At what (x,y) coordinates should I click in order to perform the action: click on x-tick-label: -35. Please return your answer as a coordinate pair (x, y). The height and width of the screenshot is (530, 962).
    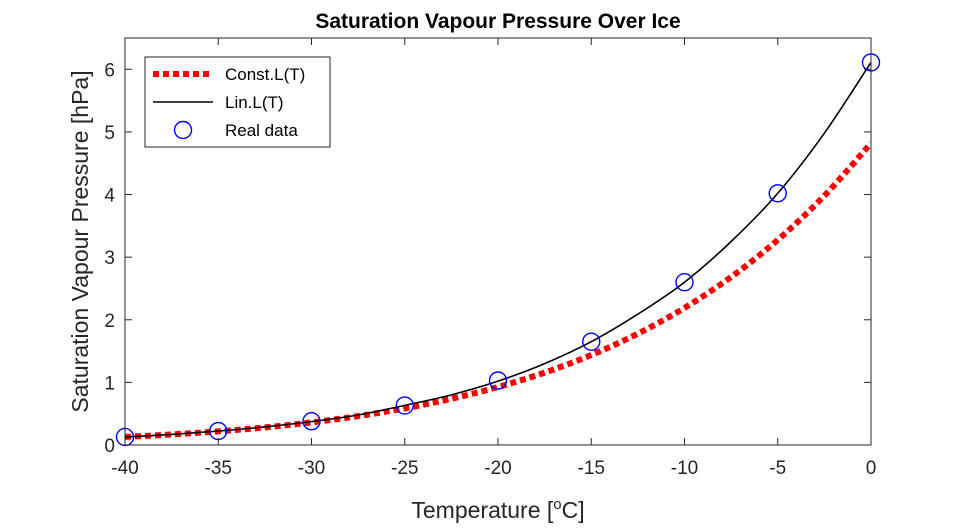
    Looking at the image, I should click on (218, 468).